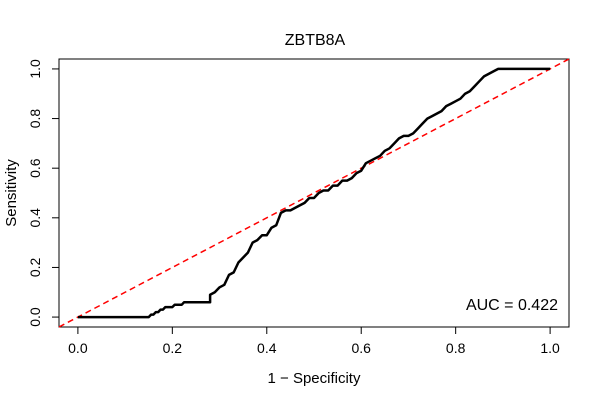 The image size is (600, 400). Describe the element at coordinates (43, 193) in the screenshot. I see `y-axis: 0.0 0.2 0.4 0.6 0.8 1.0` at that location.